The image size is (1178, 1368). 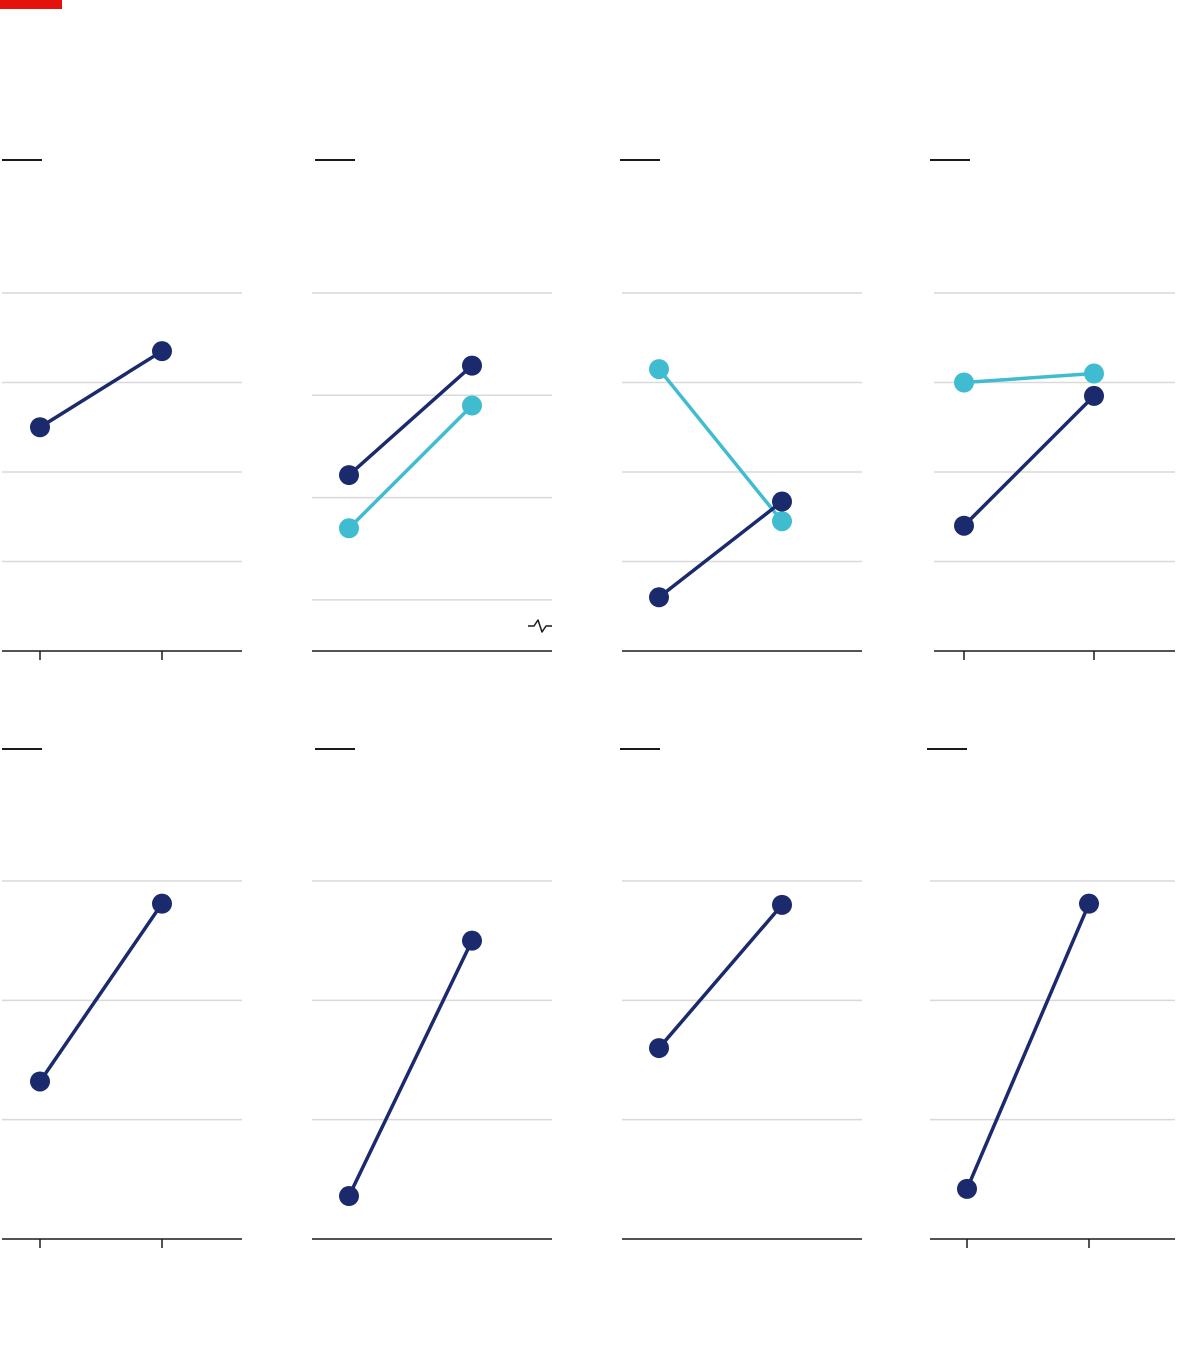 What do you see at coordinates (31, 4) in the screenshot?
I see `brand-accent-bar` at bounding box center [31, 4].